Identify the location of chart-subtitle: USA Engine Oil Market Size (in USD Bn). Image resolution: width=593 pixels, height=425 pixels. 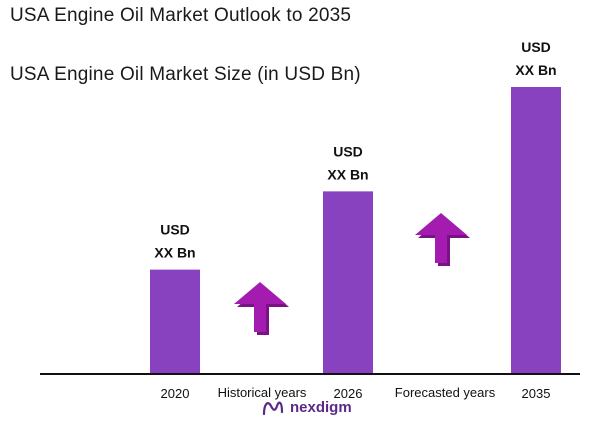
(185, 74).